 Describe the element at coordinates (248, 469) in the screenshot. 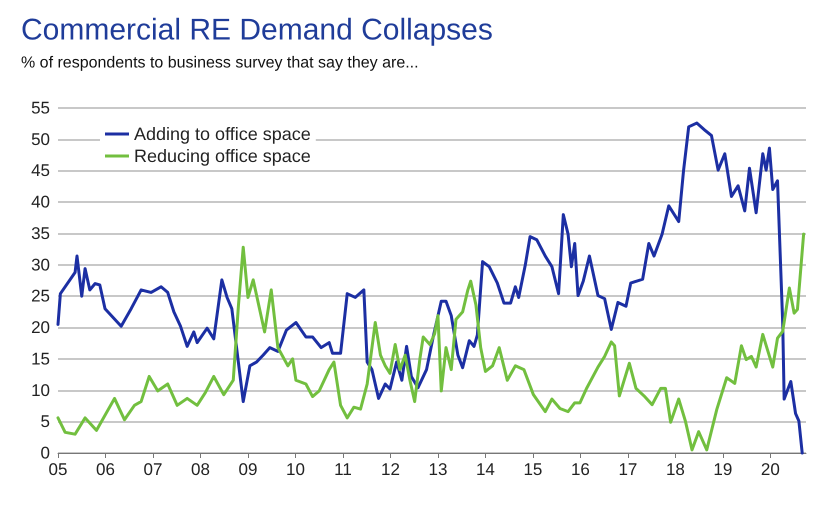

I see `x-tick-label: 09` at that location.